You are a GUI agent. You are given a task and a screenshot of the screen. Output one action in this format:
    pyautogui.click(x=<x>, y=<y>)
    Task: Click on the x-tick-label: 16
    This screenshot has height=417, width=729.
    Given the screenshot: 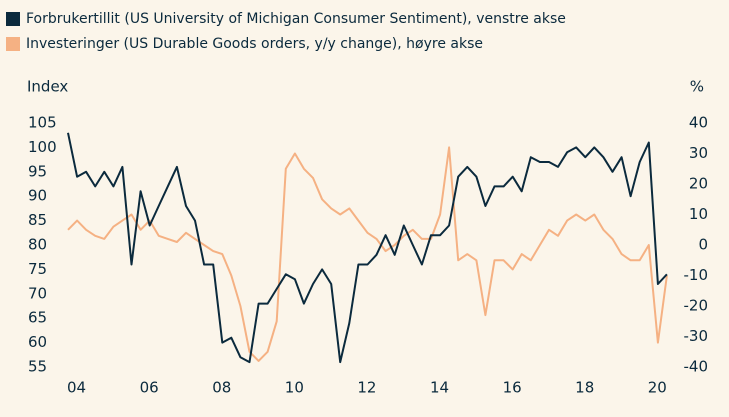 What is the action you would take?
    pyautogui.click(x=512, y=388)
    